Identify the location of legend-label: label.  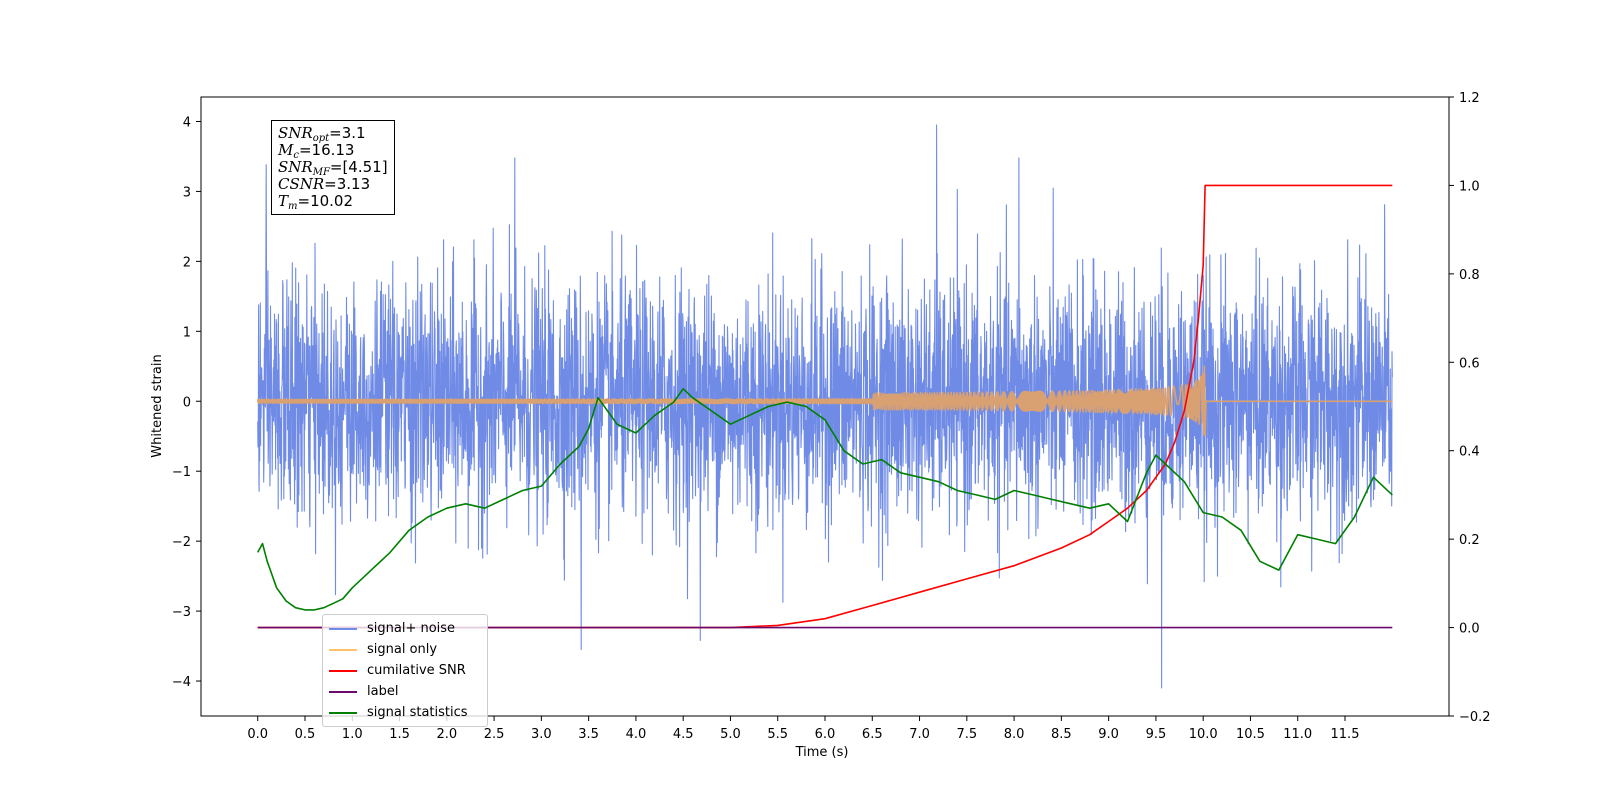
(383, 691).